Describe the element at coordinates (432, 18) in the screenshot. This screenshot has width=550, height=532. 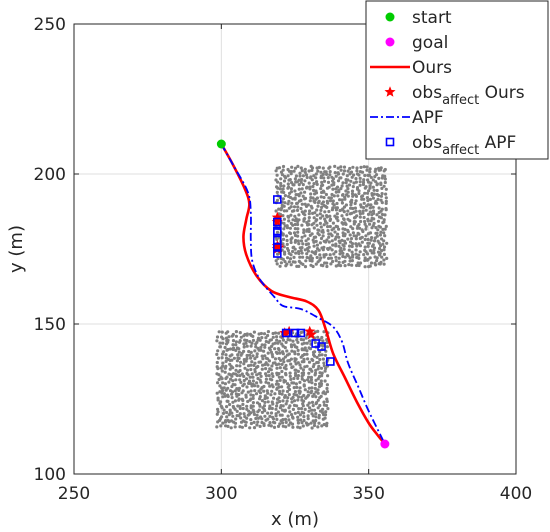
I see `legend-label: start` at that location.